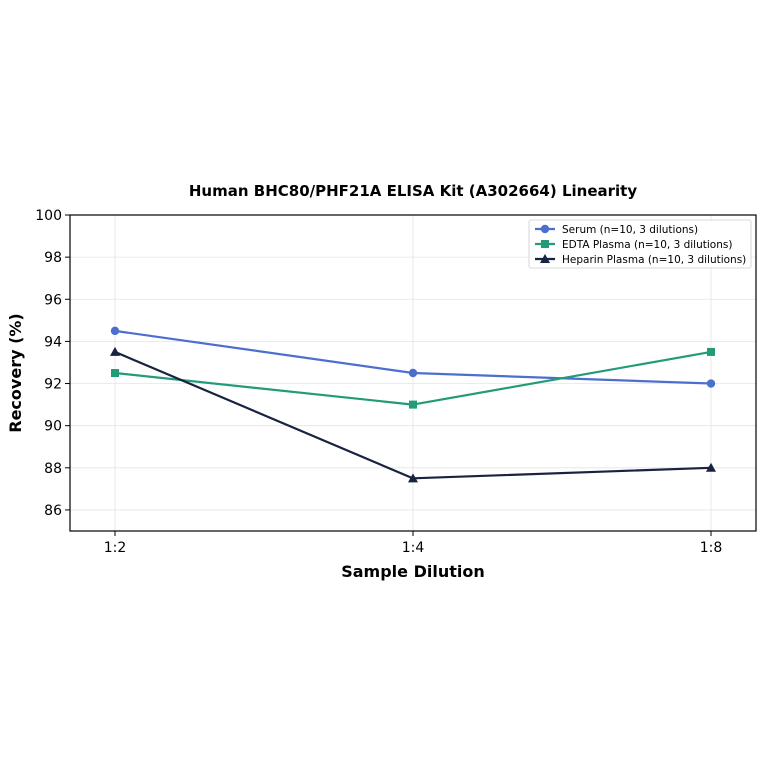 This screenshot has width=764, height=764. I want to click on legend-entry: Serum (n=10, 3 dilutions), so click(630, 230).